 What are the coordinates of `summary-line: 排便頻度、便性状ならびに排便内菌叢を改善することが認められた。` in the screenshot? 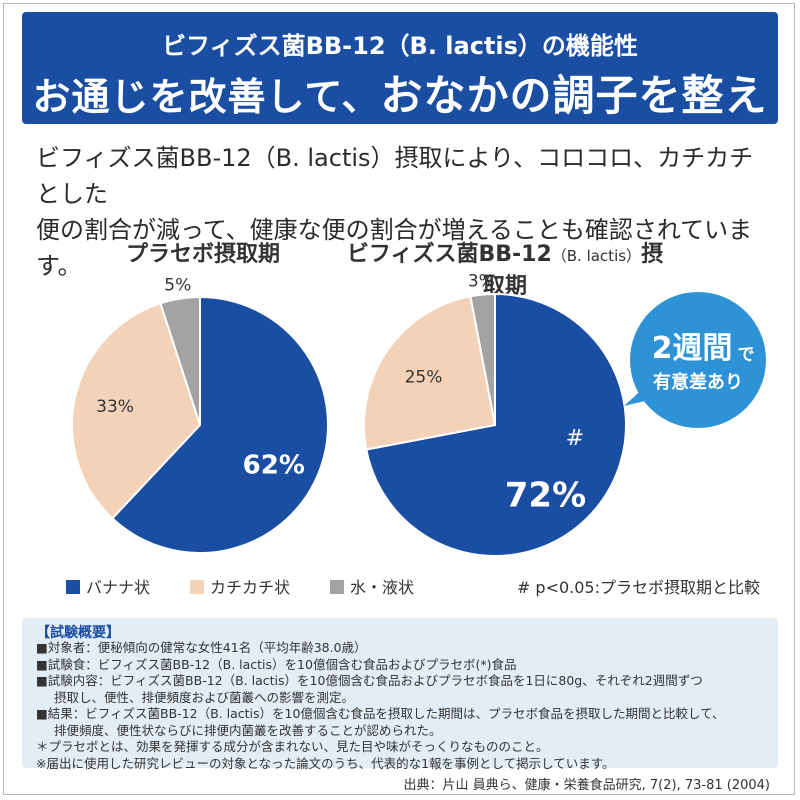 It's located at (248, 730).